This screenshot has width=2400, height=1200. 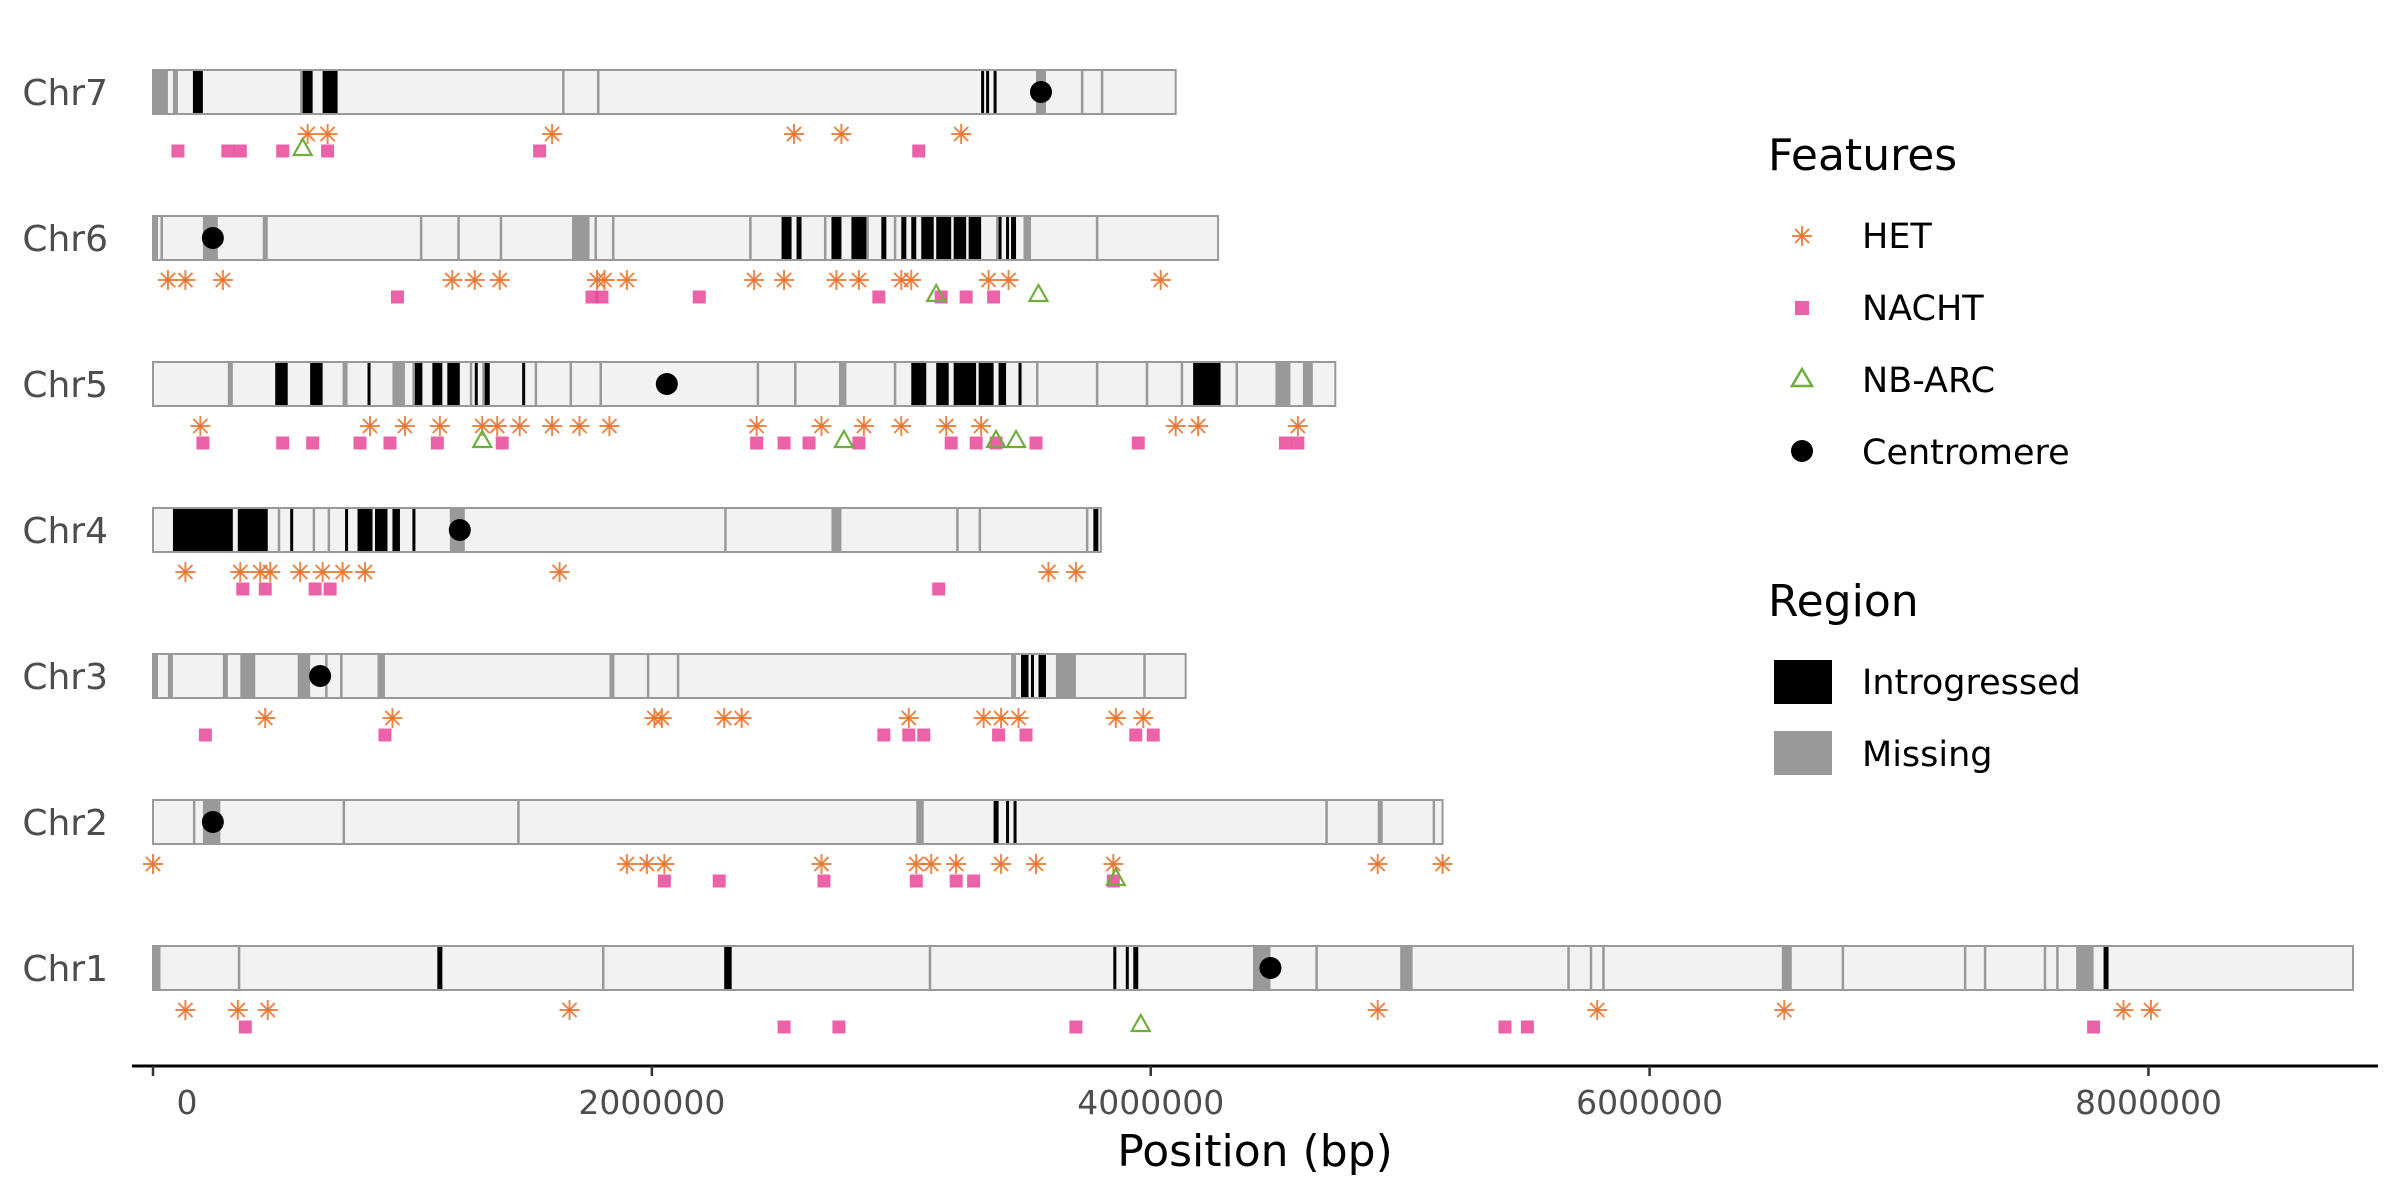 I want to click on legend-region-title: Region, so click(x=1843, y=601).